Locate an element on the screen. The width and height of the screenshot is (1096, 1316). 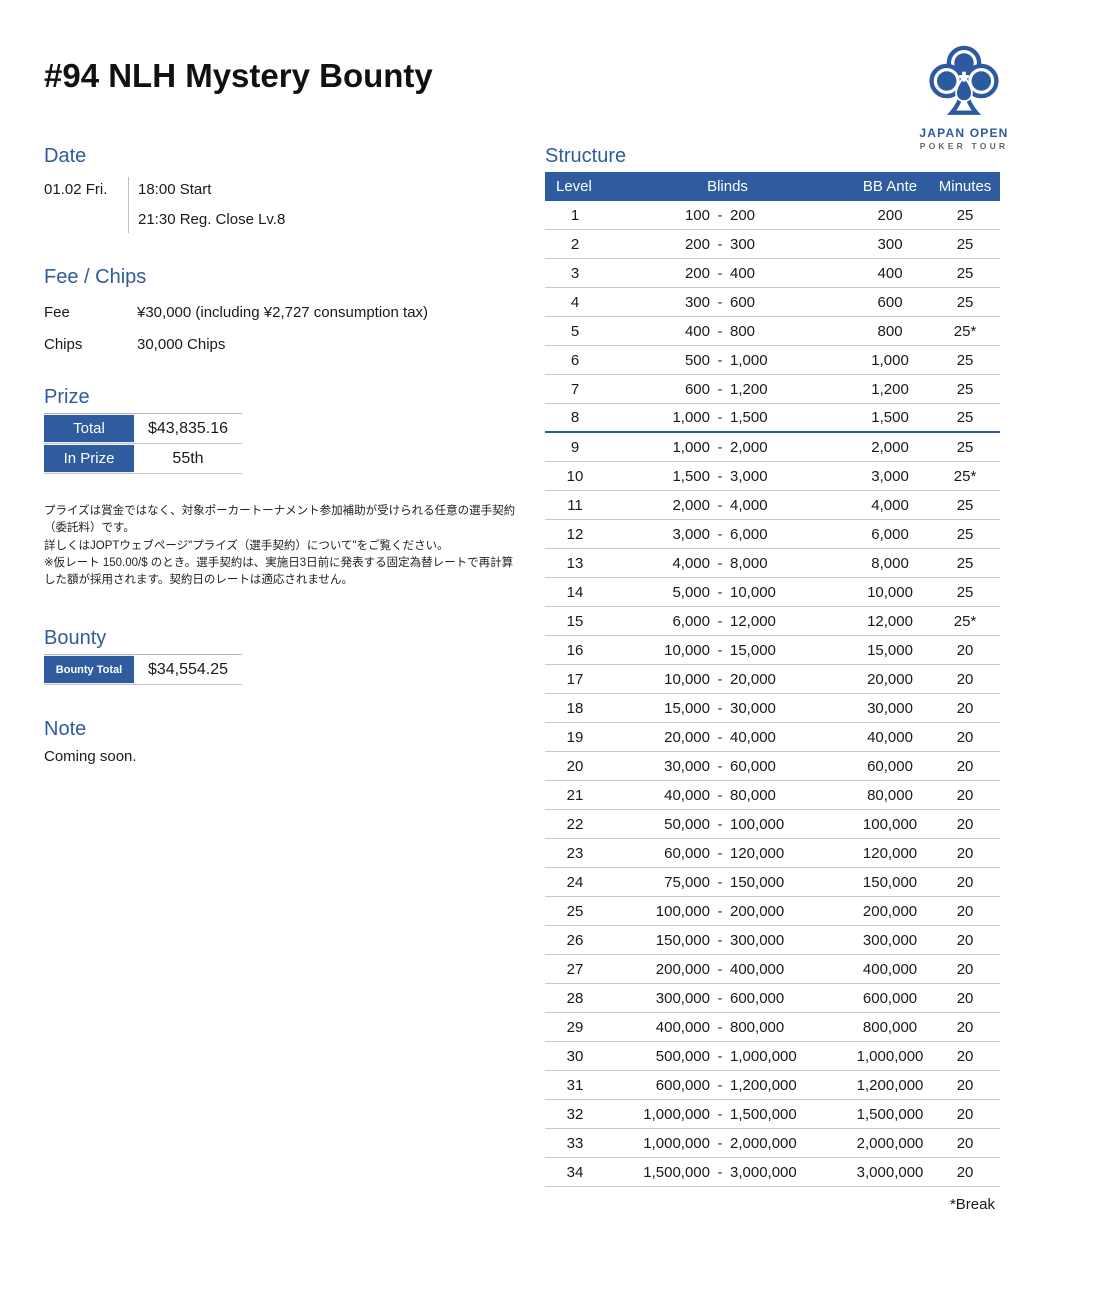
structure-cell-level: 22 is located at coordinates (575, 824).